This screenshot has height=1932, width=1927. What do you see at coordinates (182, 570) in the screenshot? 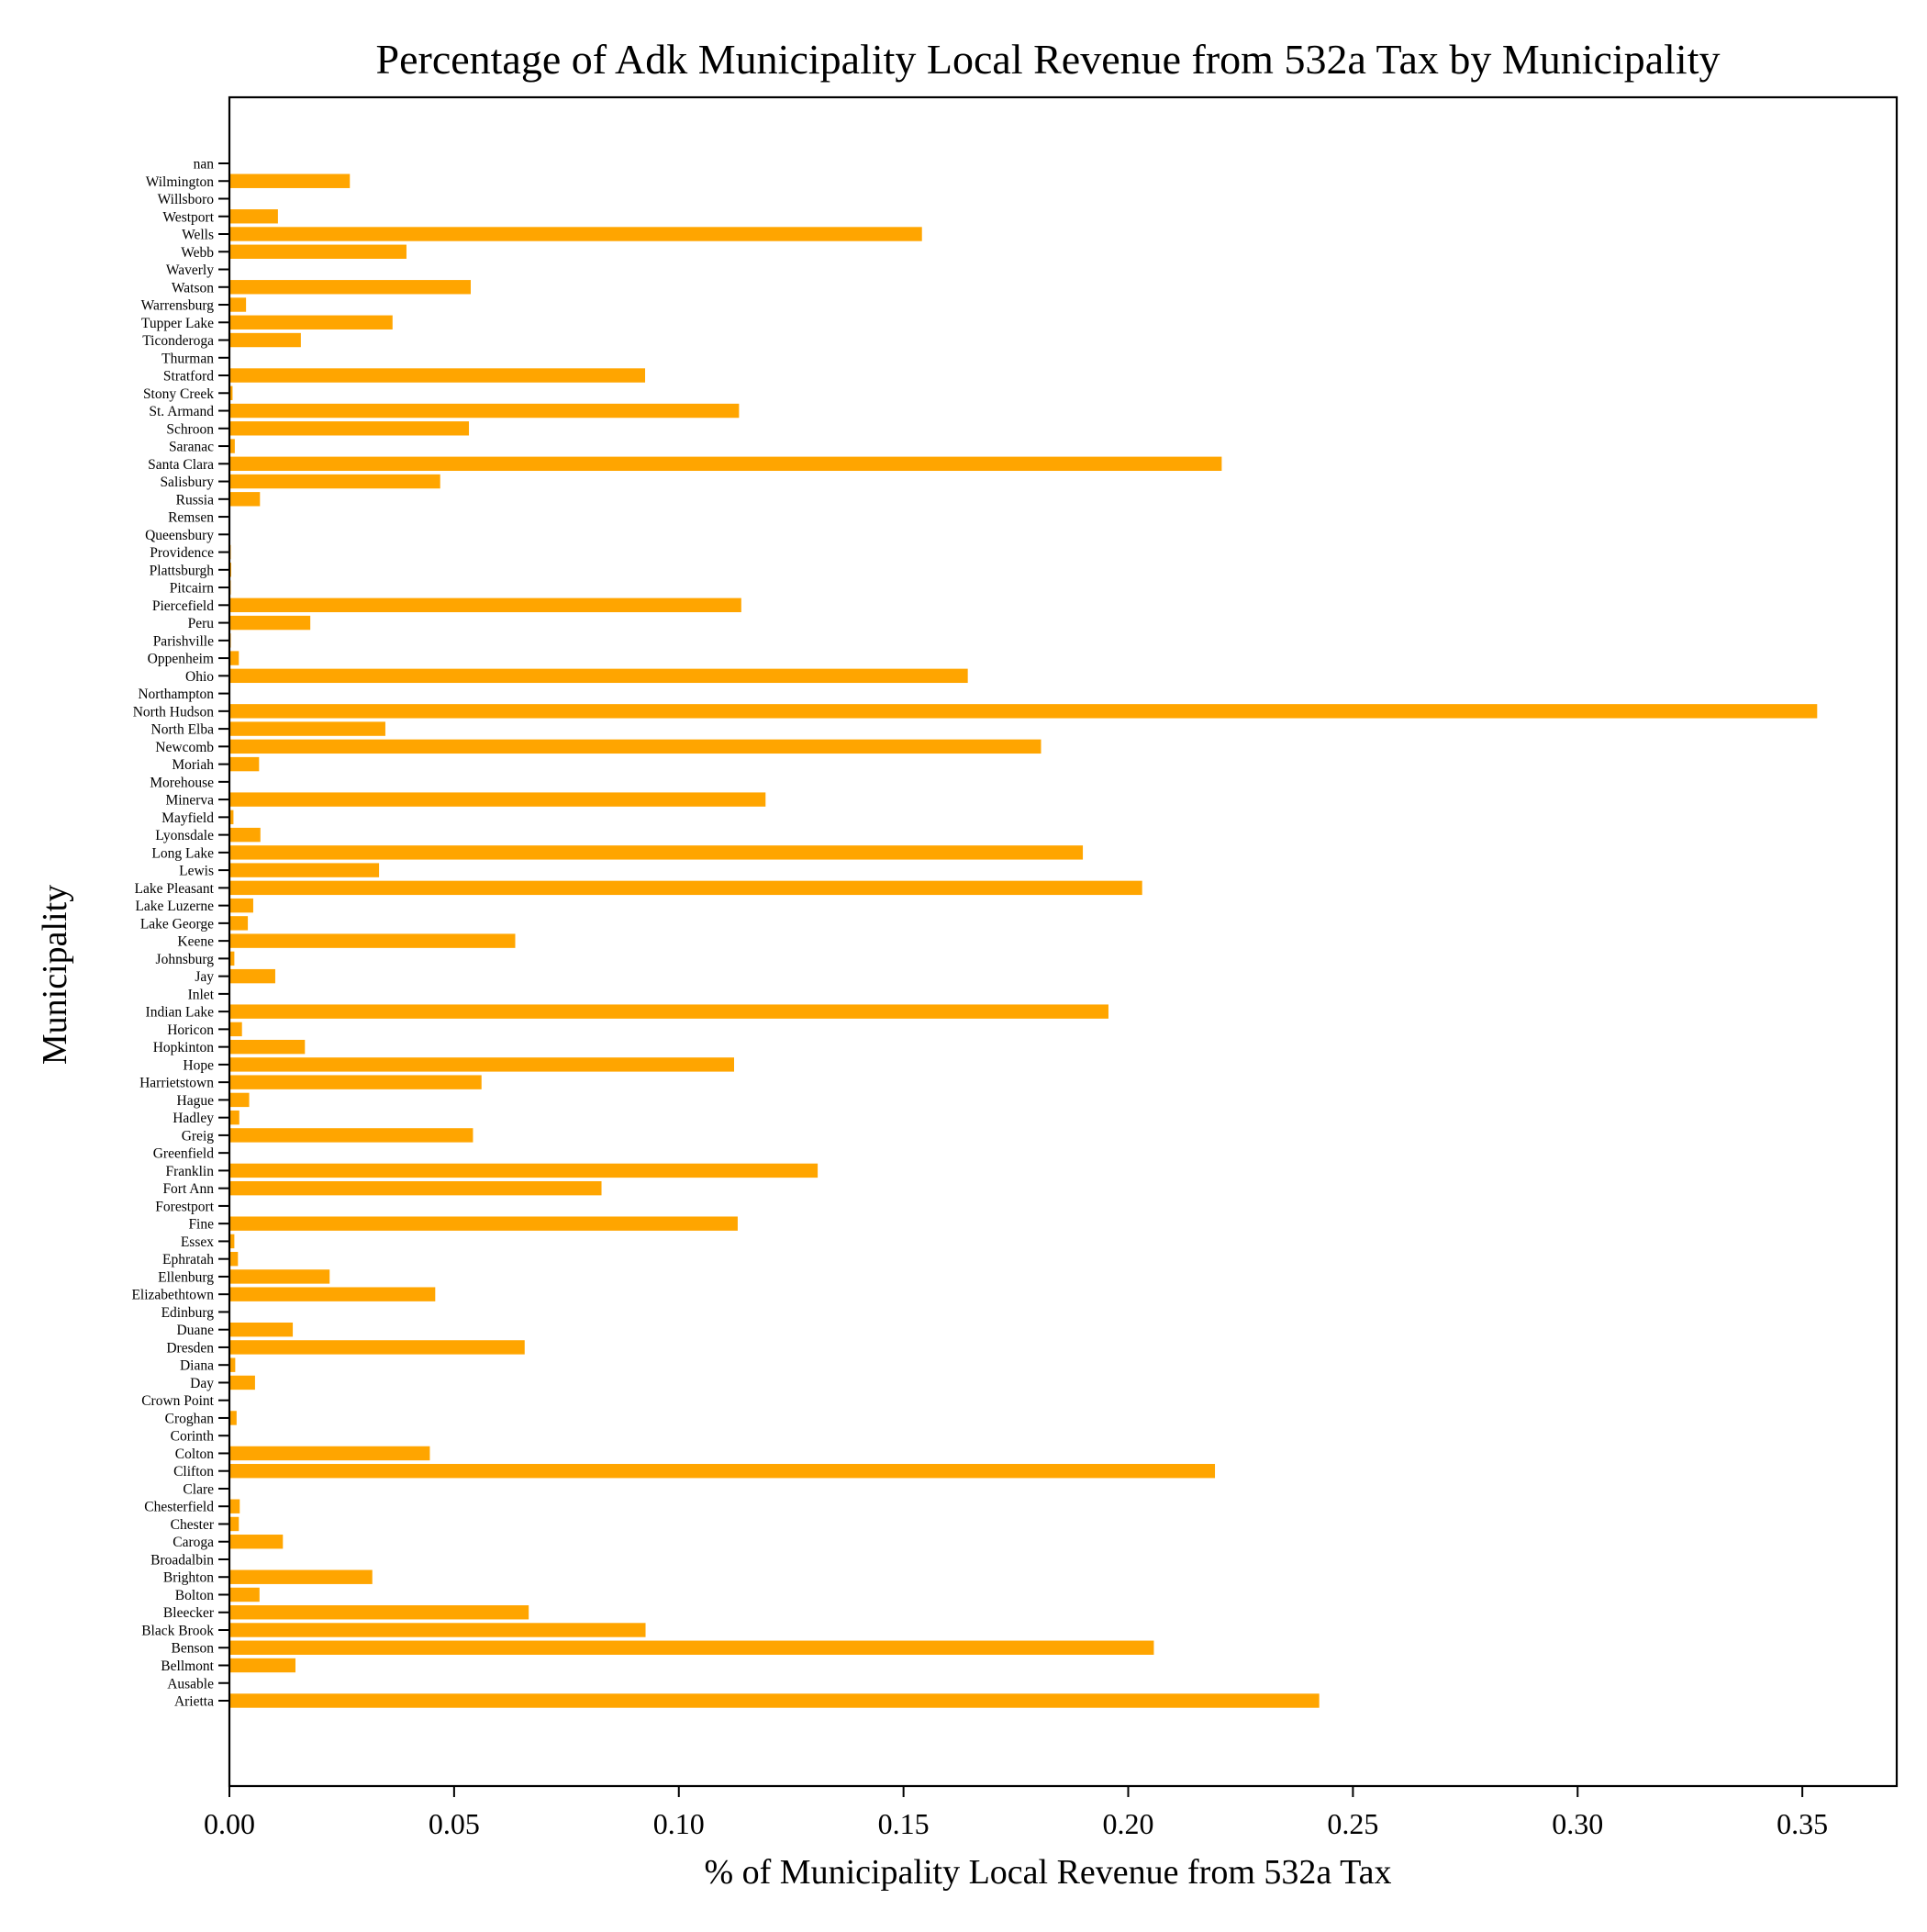
I see `y-tick-label: Plattsburgh` at bounding box center [182, 570].